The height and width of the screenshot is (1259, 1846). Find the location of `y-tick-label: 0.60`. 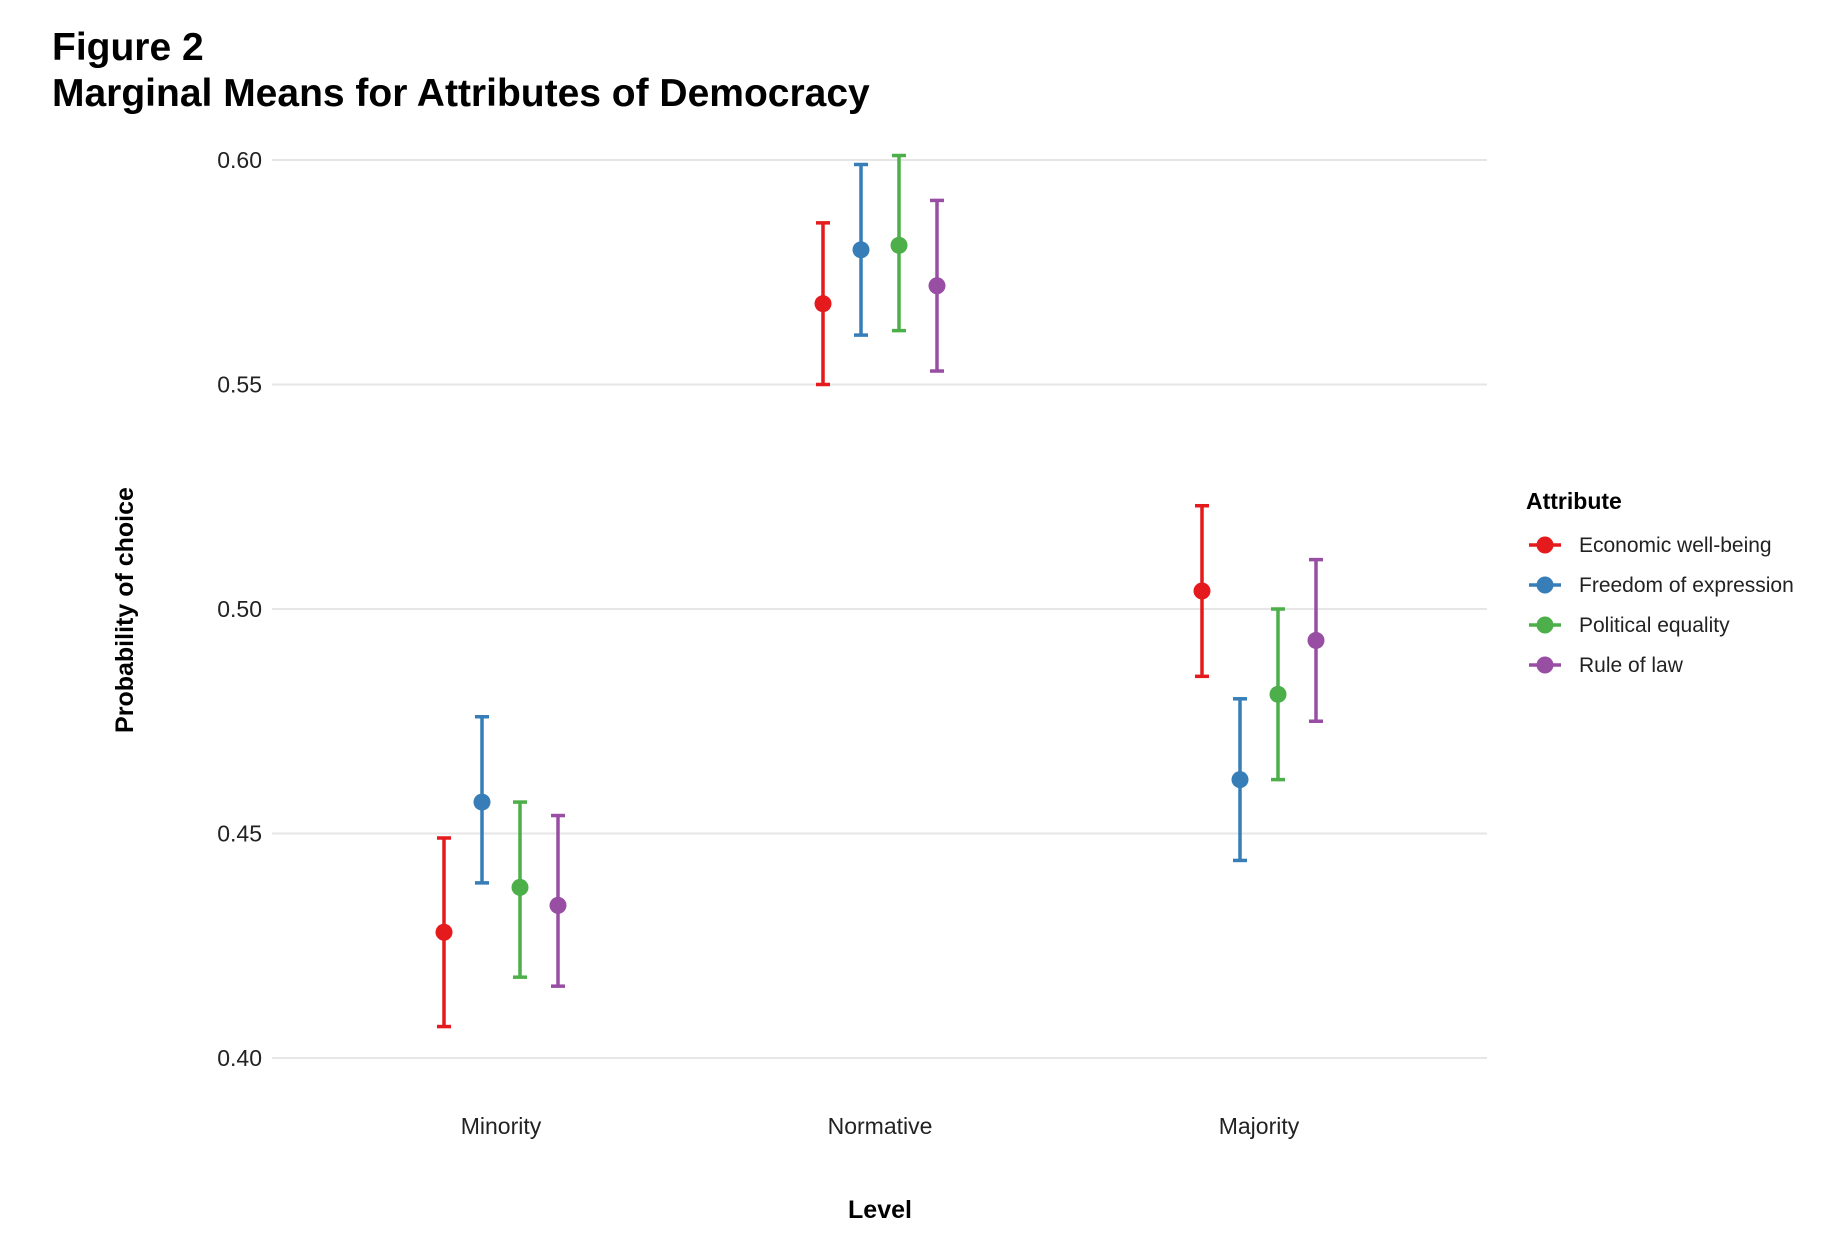

y-tick-label: 0.60 is located at coordinates (239, 160).